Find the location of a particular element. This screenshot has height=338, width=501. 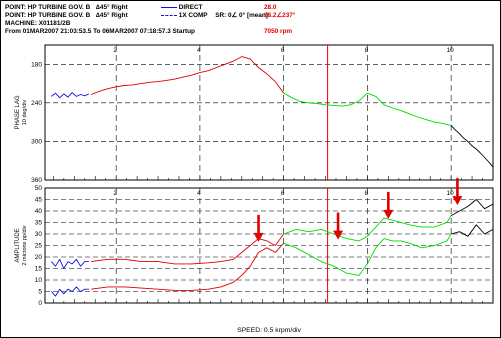

amplitude-ytick-label: 0 is located at coordinates (40, 303).